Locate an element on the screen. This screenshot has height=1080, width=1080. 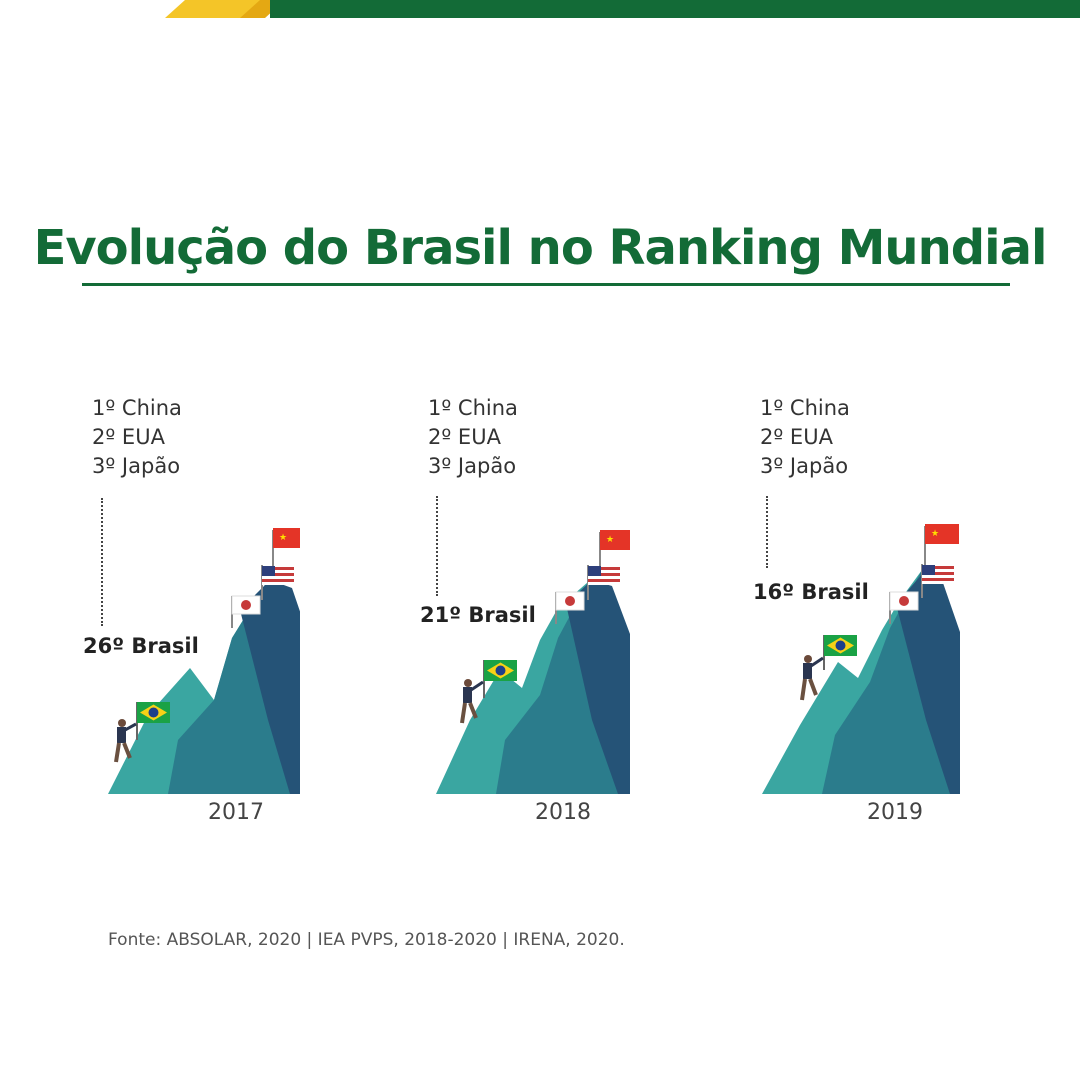
year-label: 2018 is located at coordinates (563, 812).